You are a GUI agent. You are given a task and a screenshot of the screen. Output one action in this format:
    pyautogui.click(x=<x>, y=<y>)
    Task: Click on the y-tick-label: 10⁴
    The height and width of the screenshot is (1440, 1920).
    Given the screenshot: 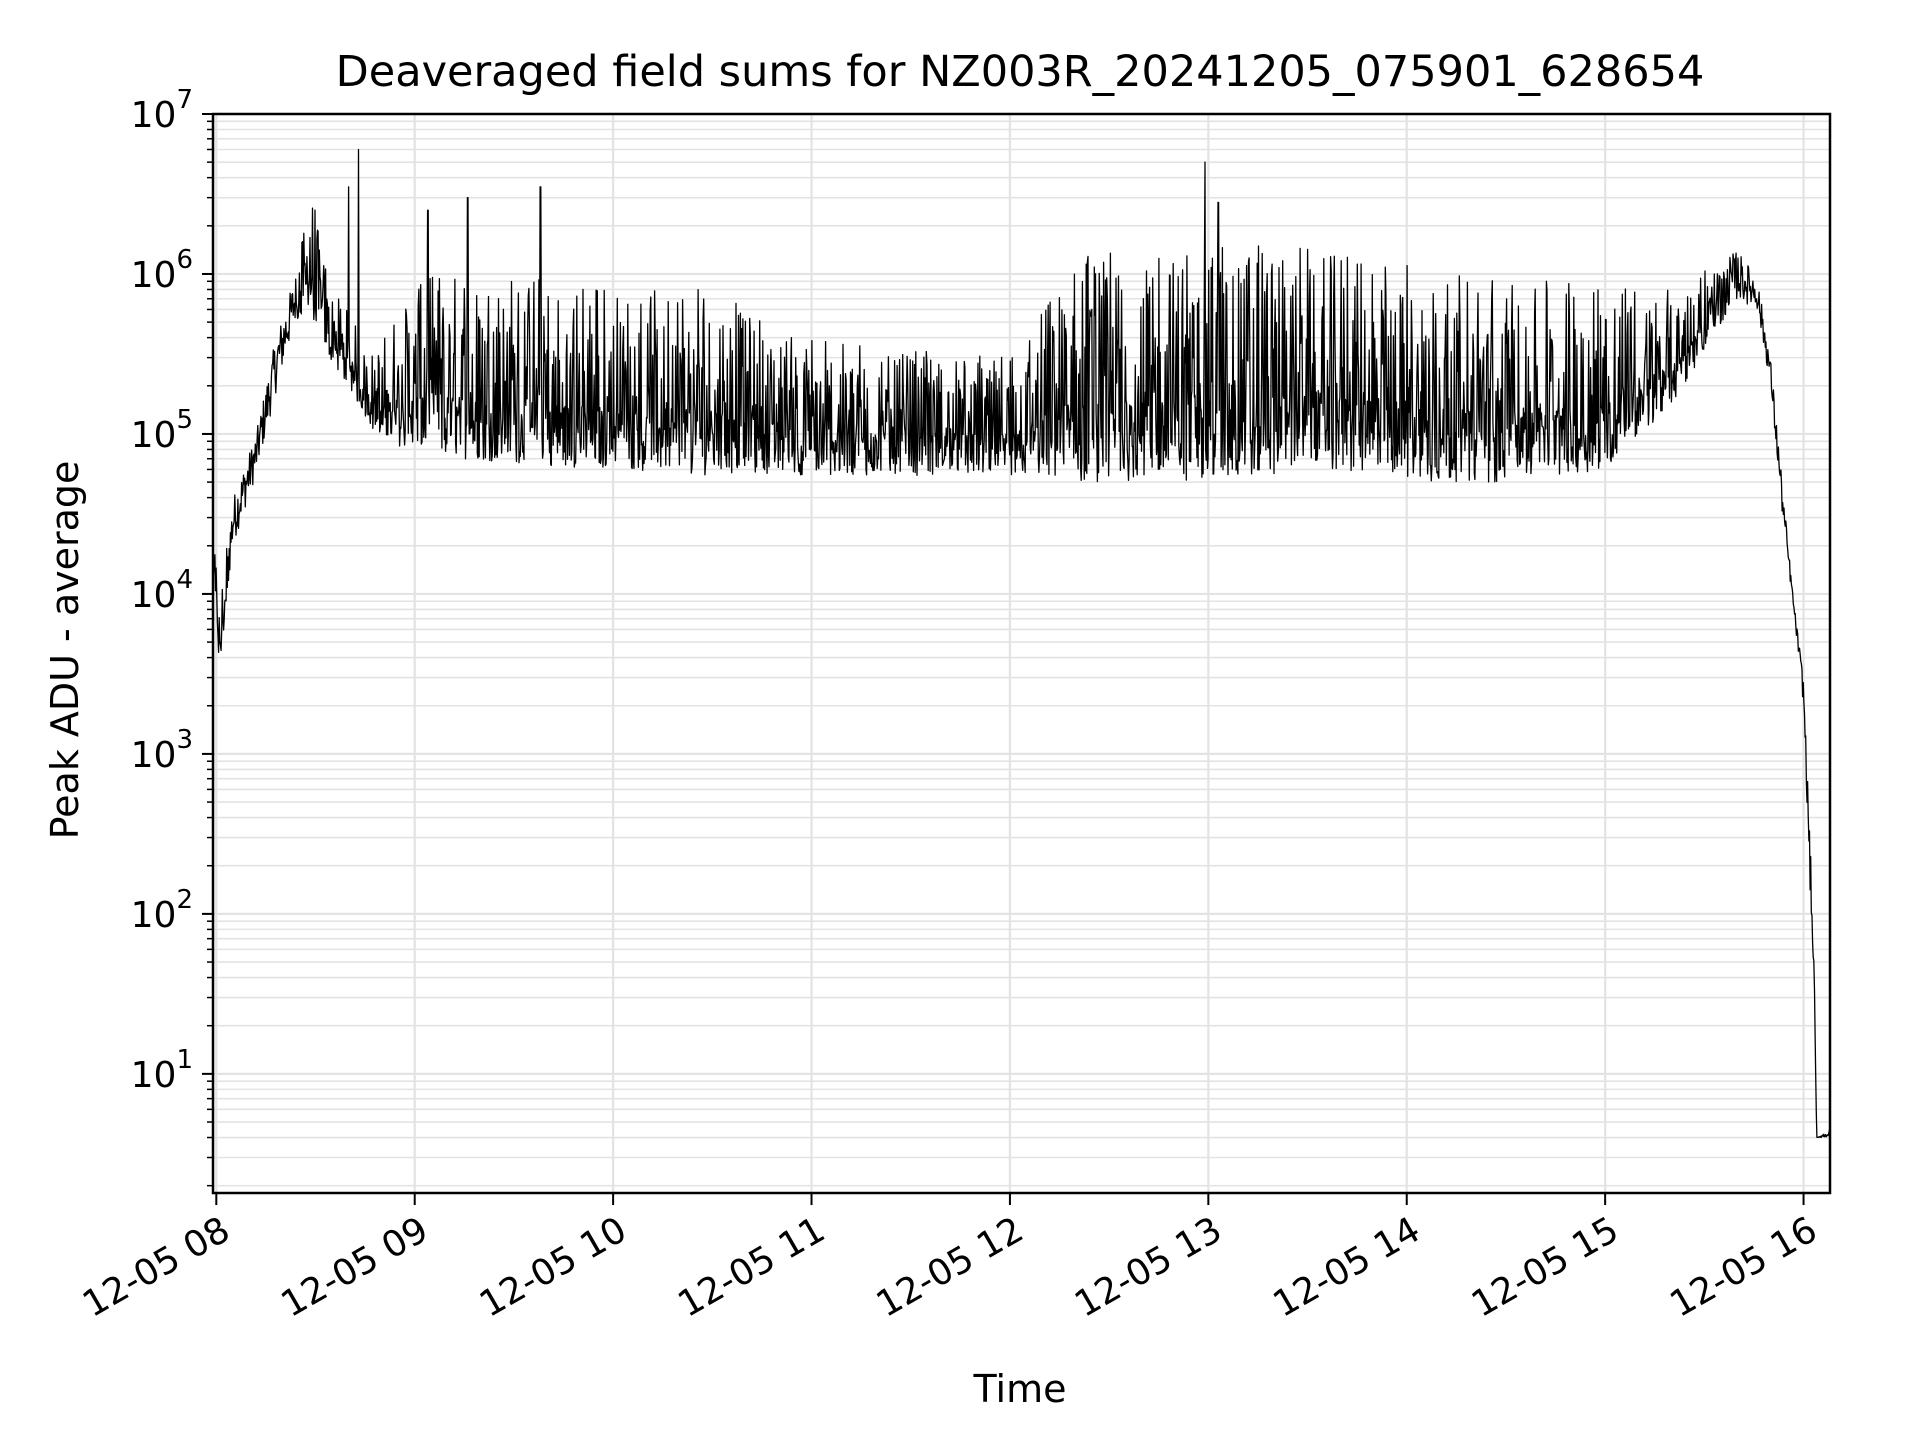 What is the action you would take?
    pyautogui.click(x=162, y=590)
    